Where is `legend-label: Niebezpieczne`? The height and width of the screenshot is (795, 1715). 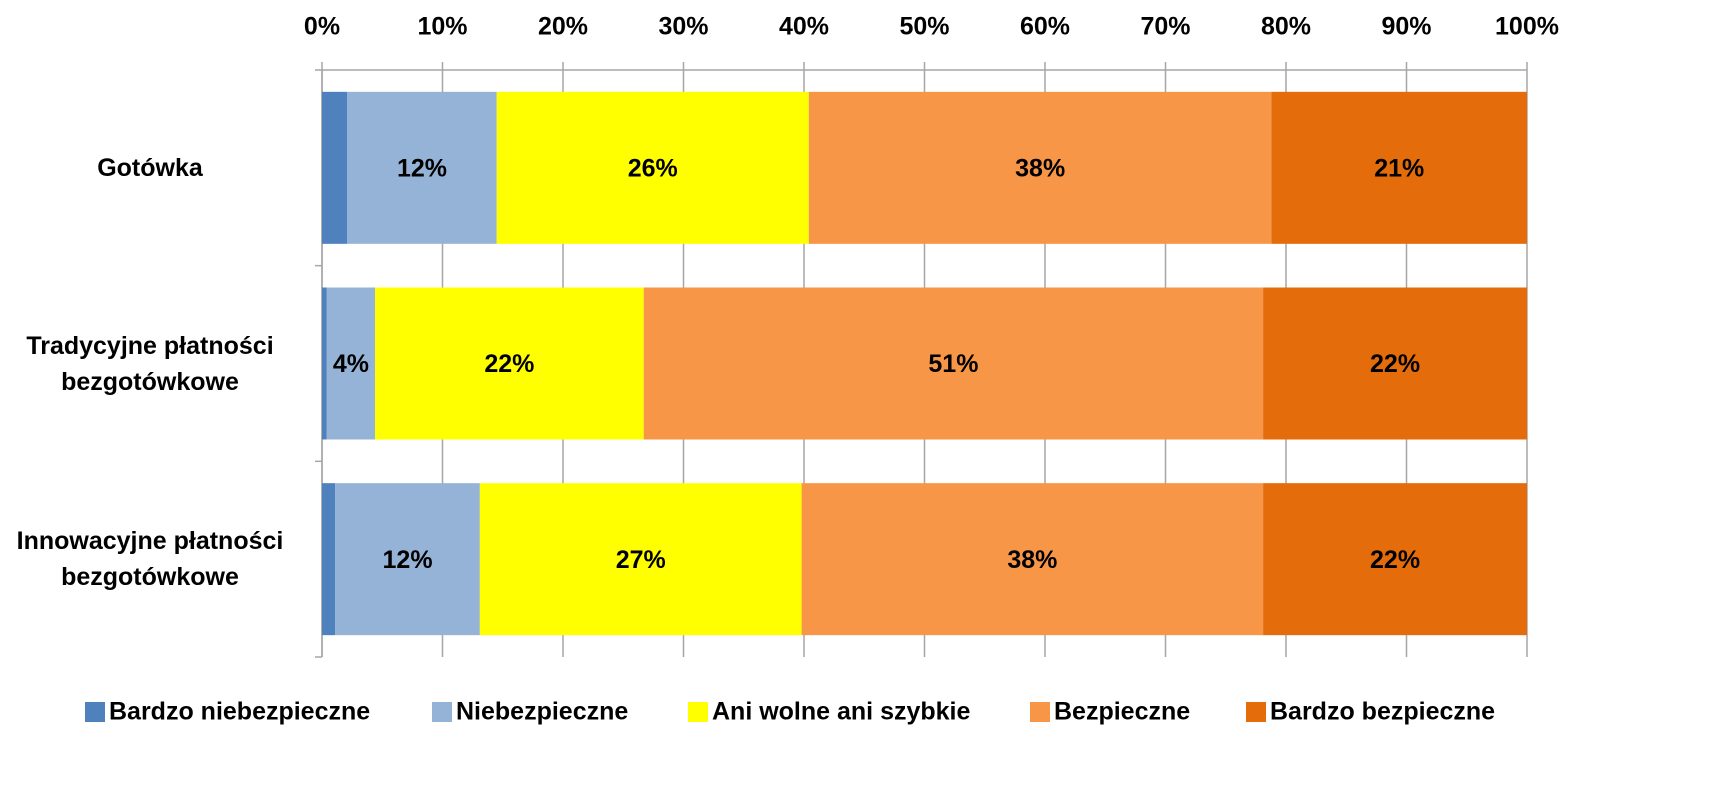 legend-label: Niebezpieczne is located at coordinates (542, 712).